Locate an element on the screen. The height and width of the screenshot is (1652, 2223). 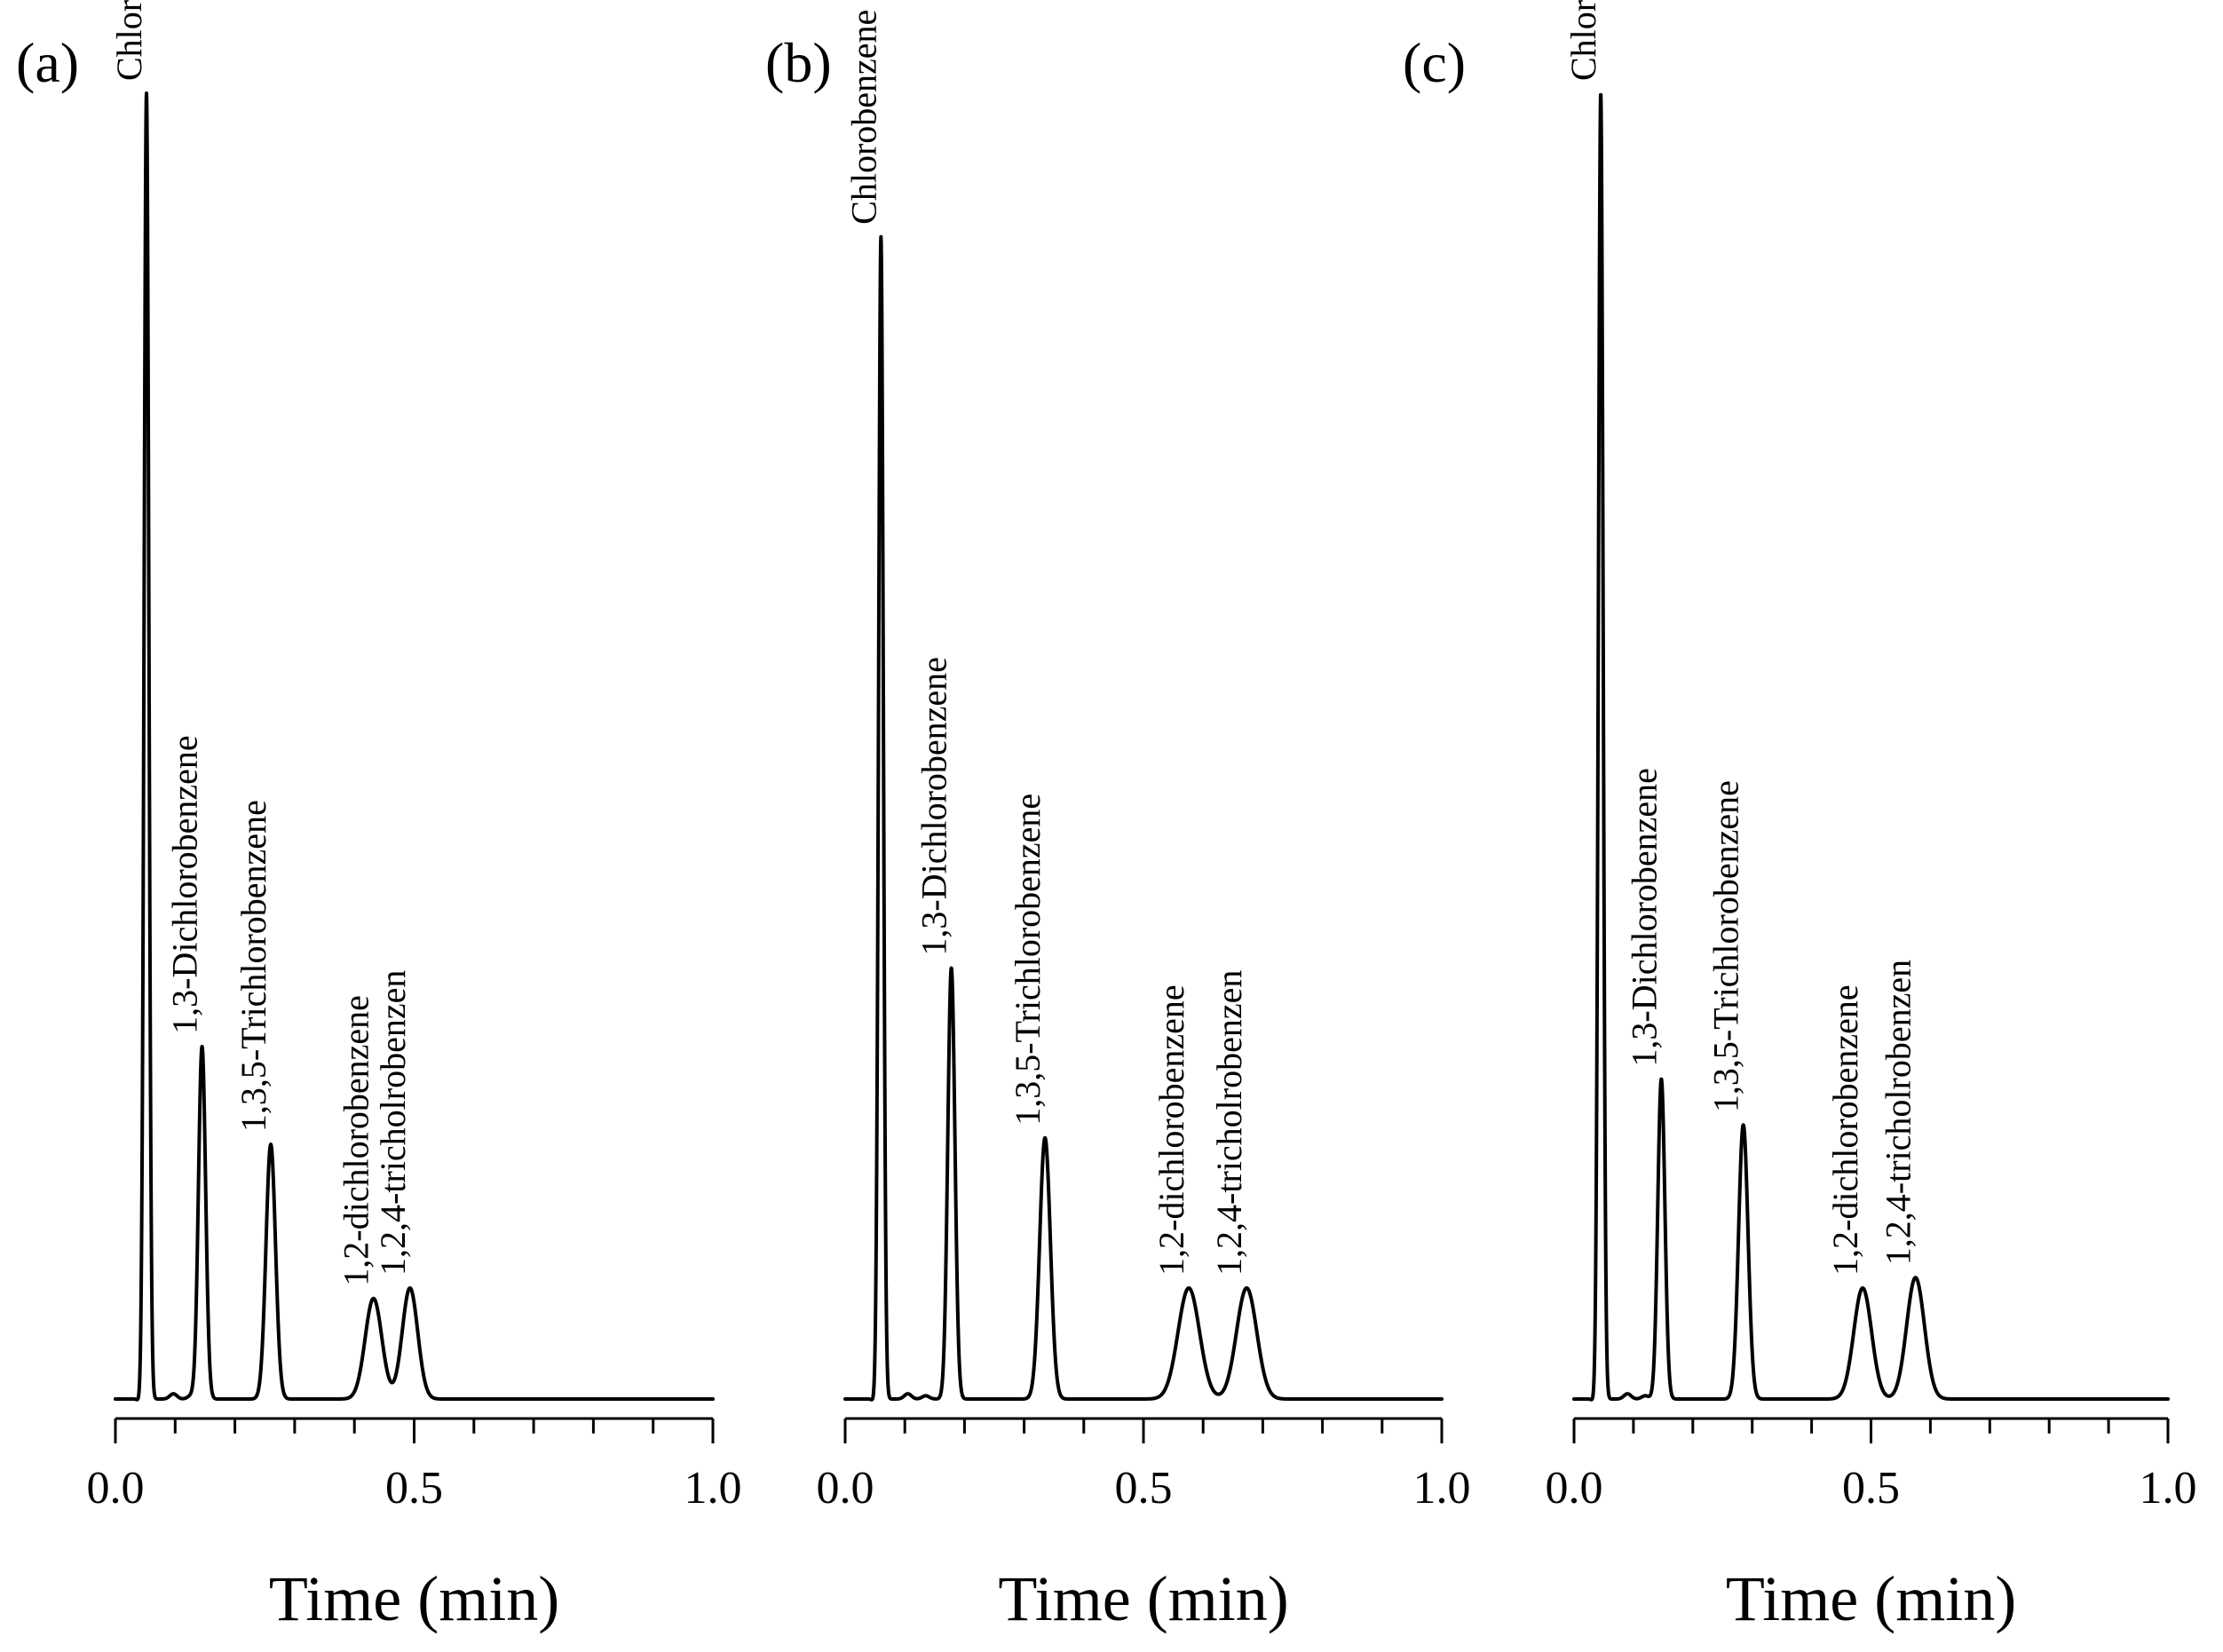
panel-label: (c) is located at coordinates (1434, 62).